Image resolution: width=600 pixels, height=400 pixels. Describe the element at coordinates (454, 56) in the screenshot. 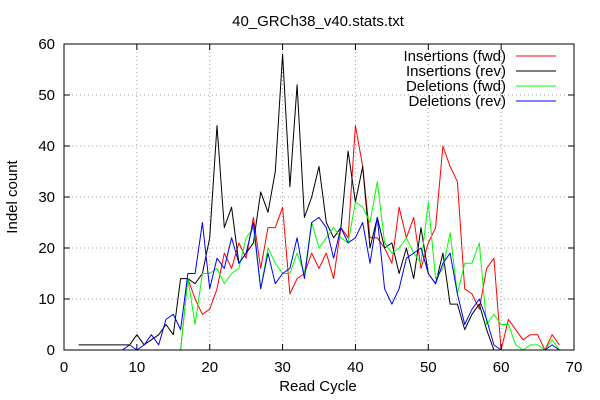

I see `legend-label: Insertions (fwd)` at that location.